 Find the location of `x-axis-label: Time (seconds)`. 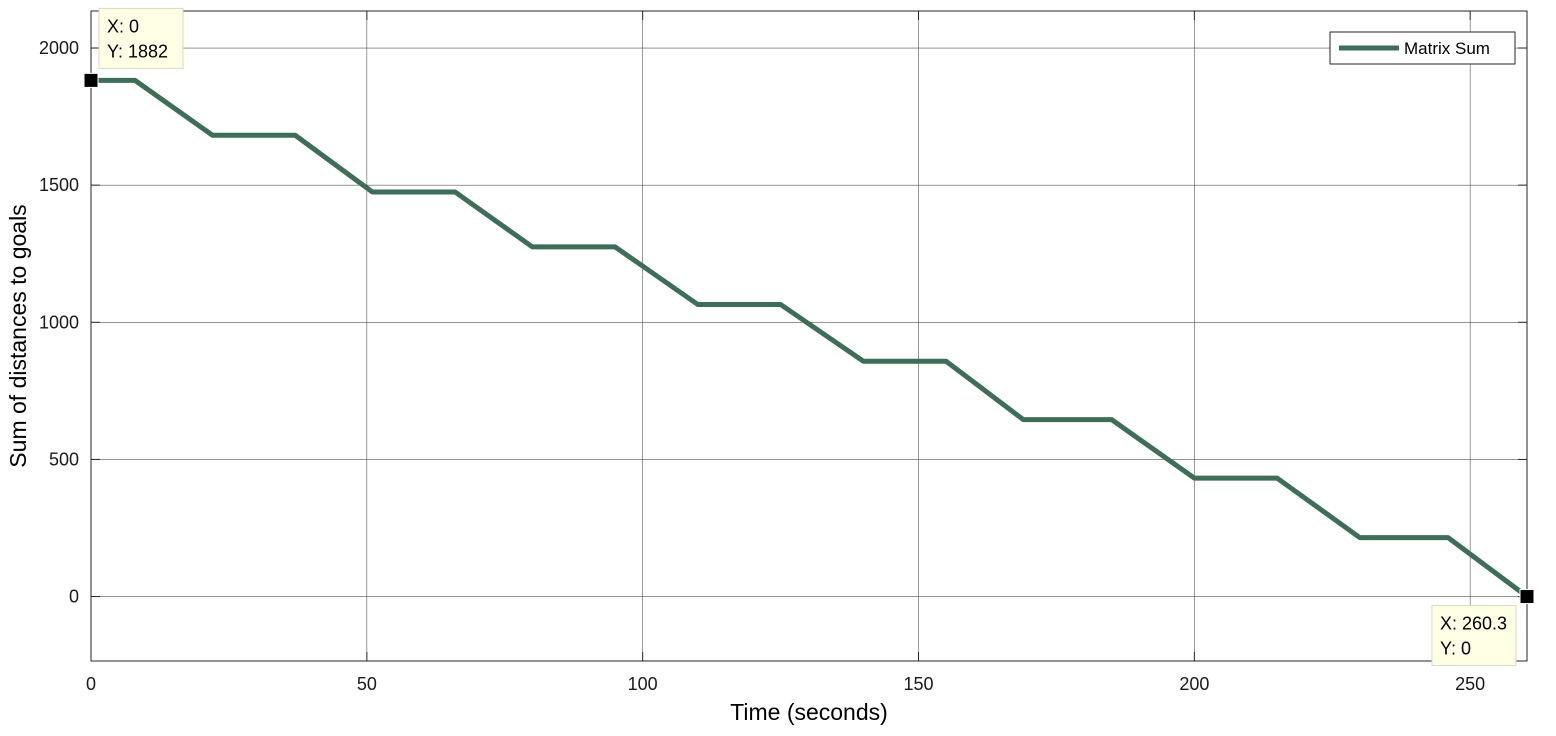

x-axis-label: Time (seconds) is located at coordinates (809, 712).